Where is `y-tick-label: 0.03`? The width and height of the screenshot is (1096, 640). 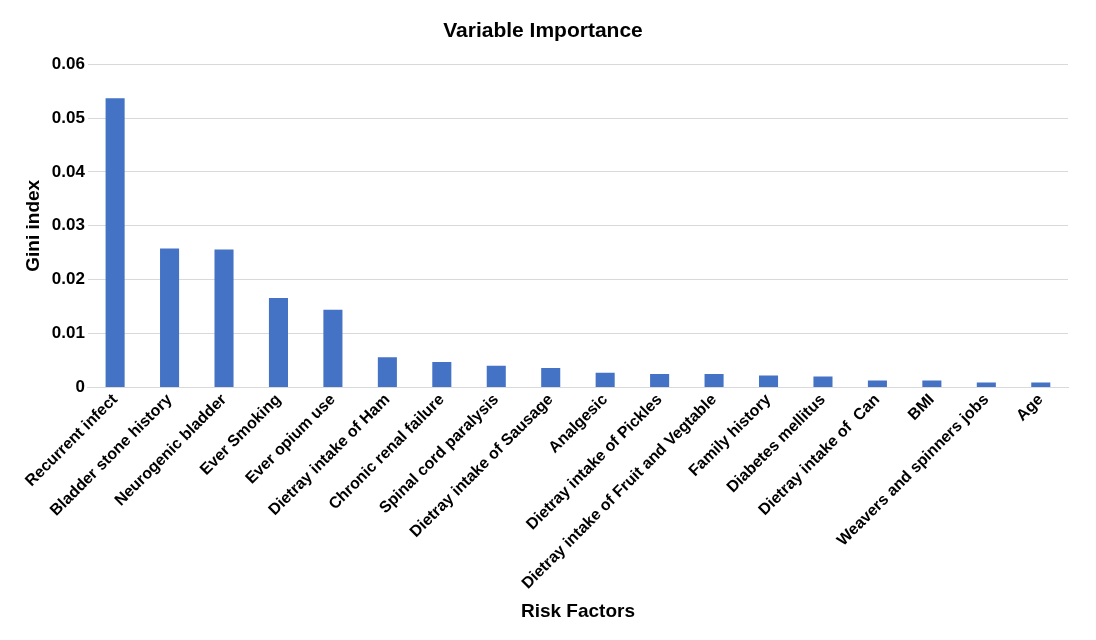
y-tick-label: 0.03 is located at coordinates (68, 225).